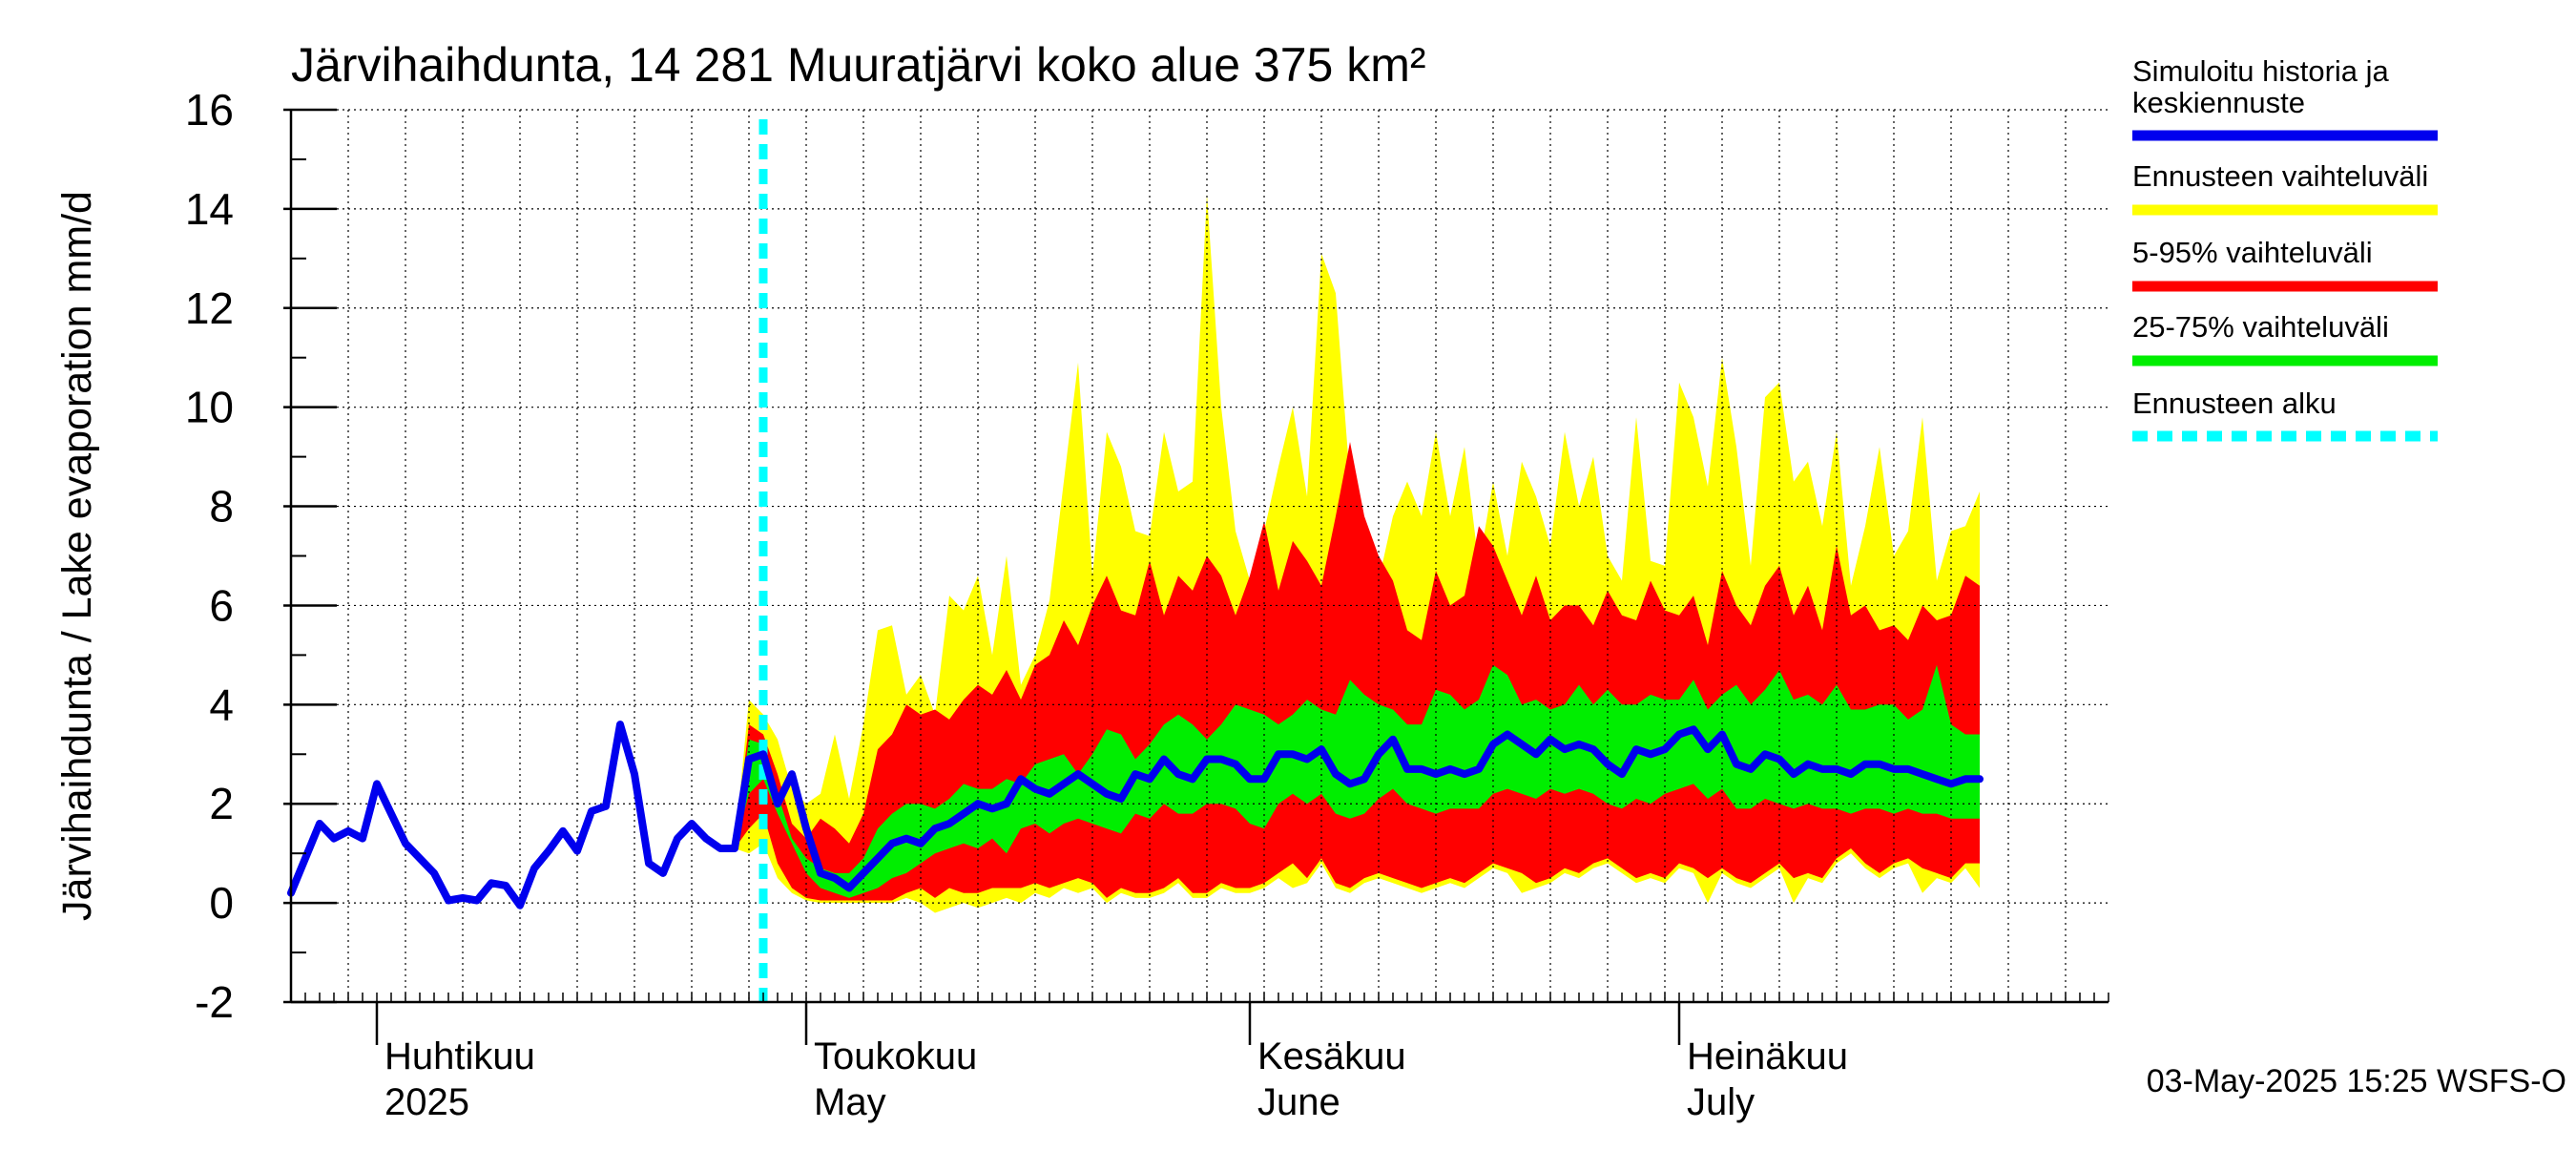 This screenshot has width=2576, height=1150. I want to click on x-month-label-fi: Toukokuu, so click(895, 1056).